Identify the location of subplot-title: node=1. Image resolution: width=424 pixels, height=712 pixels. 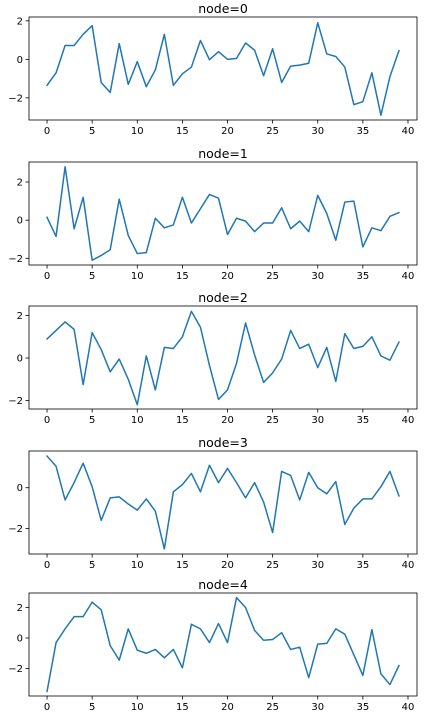
(223, 153).